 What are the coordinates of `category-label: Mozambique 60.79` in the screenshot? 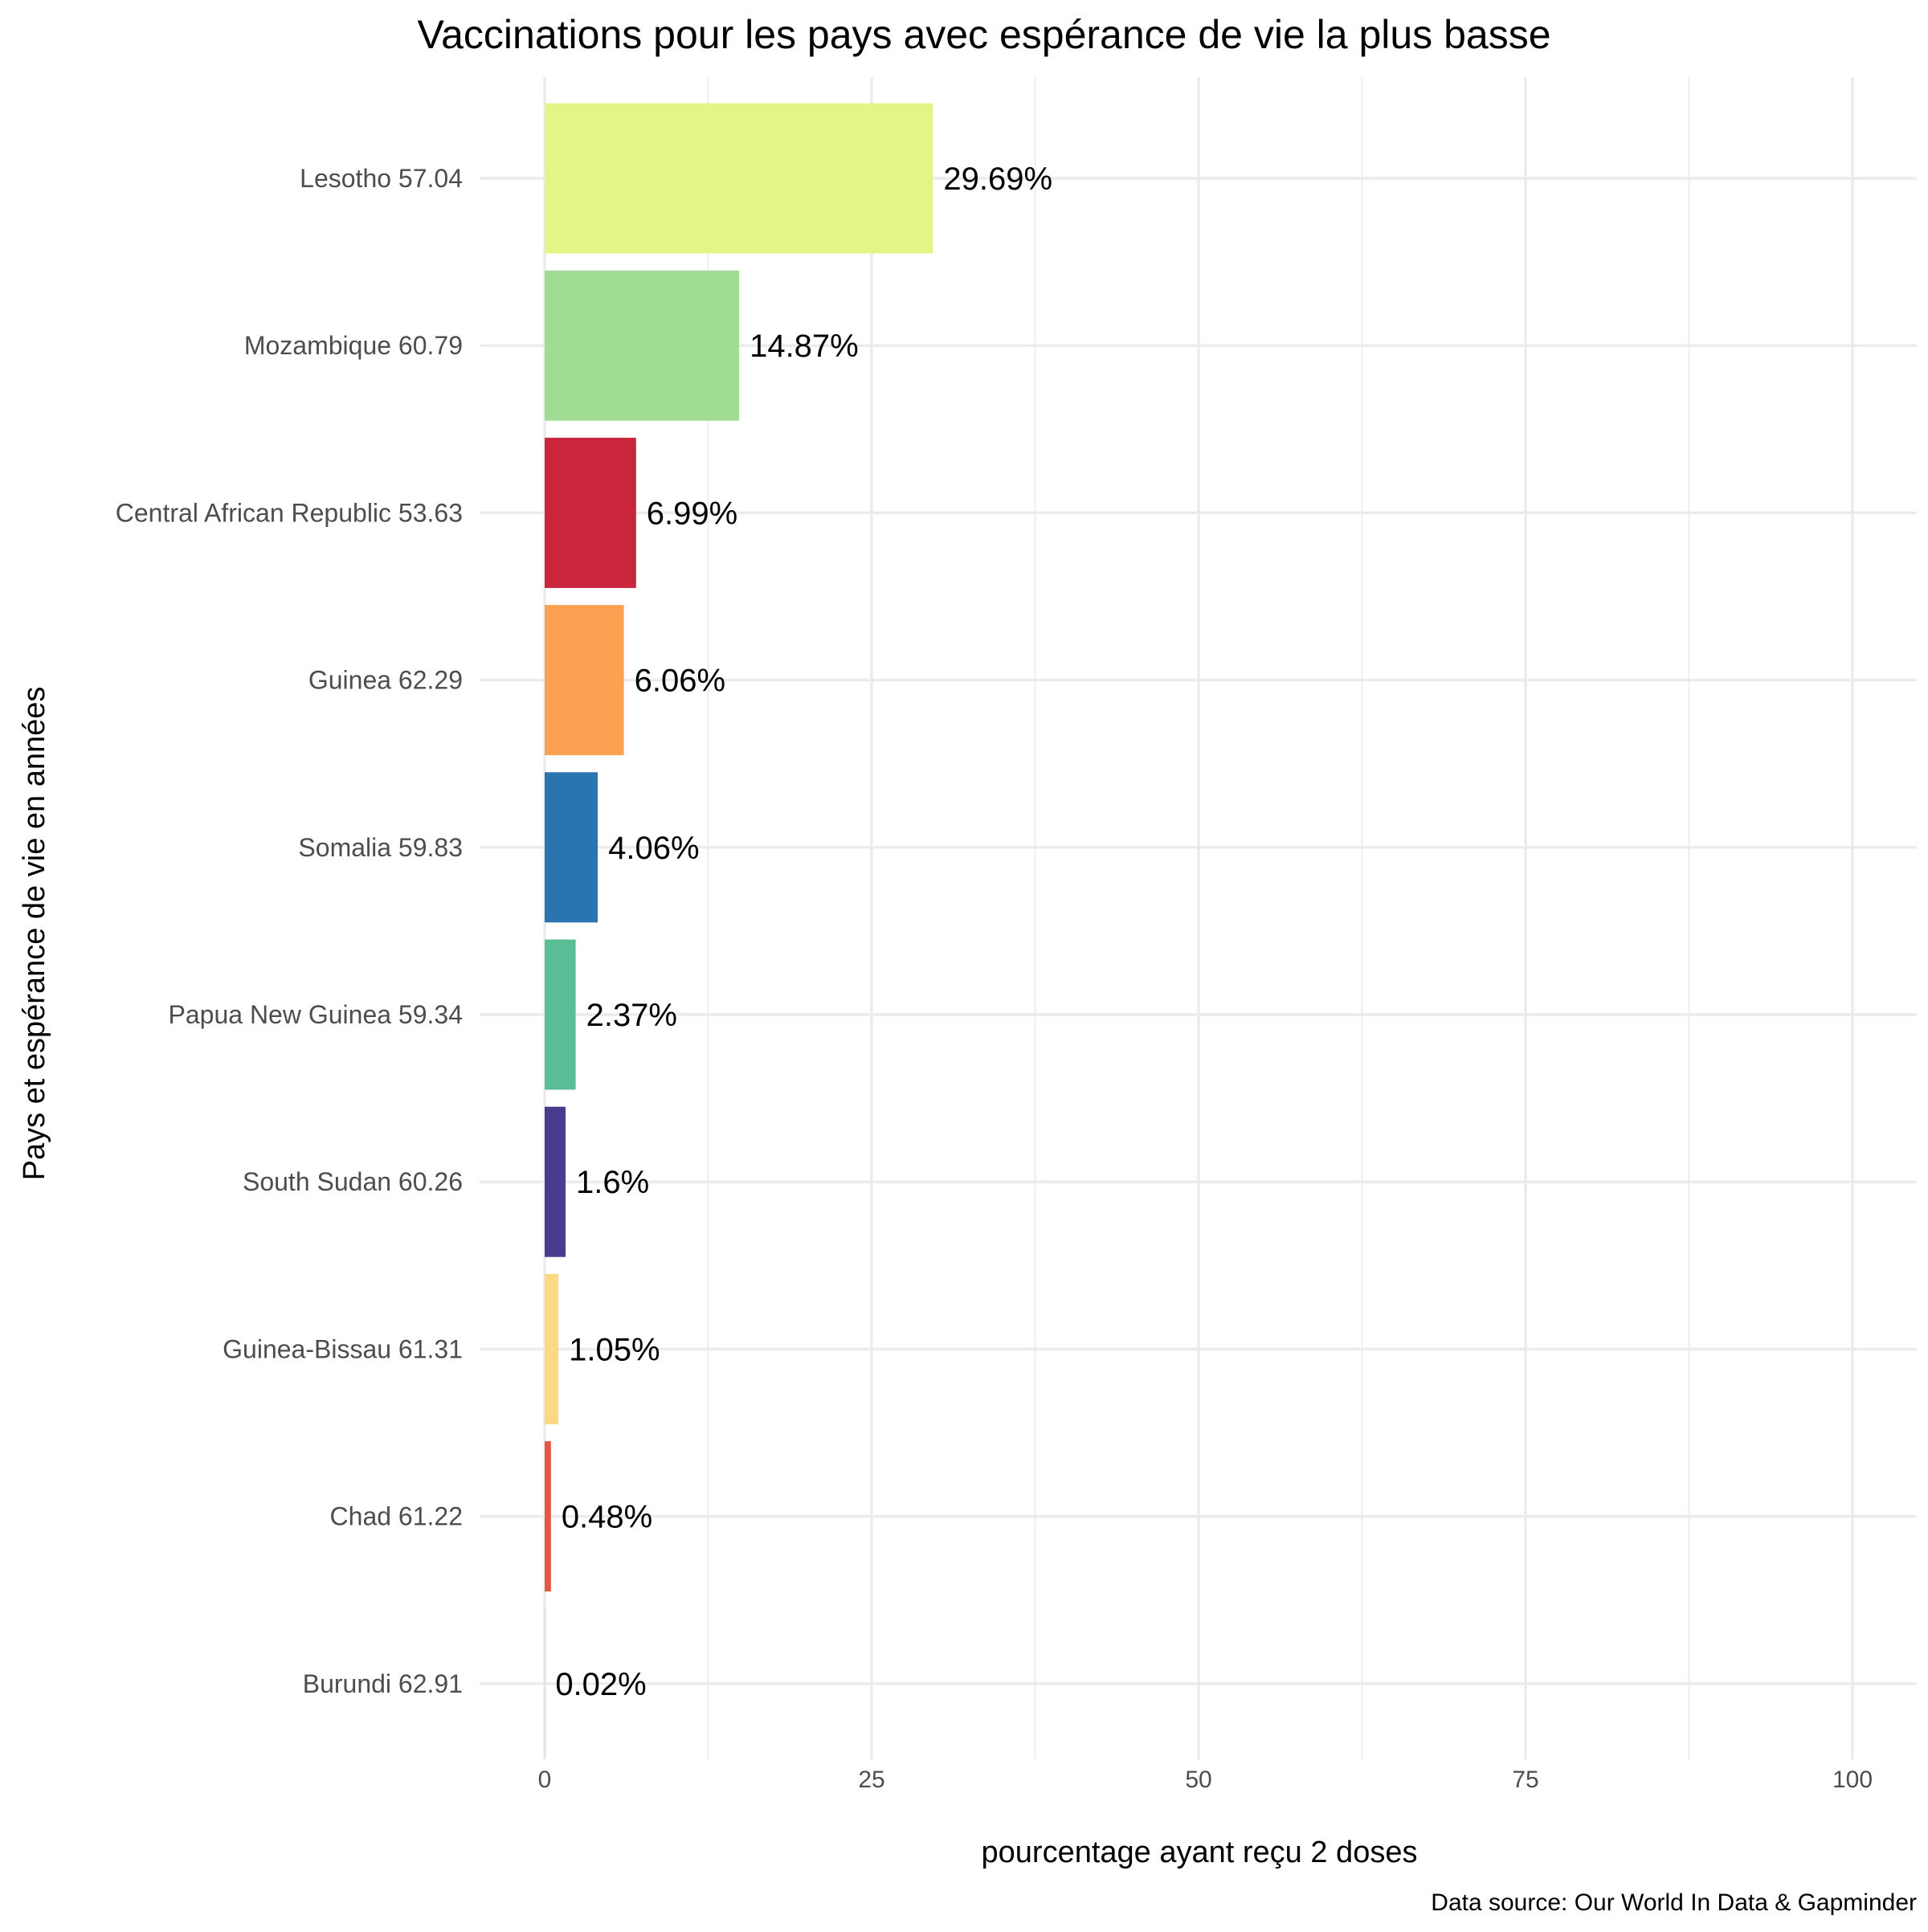 It's located at (353, 345).